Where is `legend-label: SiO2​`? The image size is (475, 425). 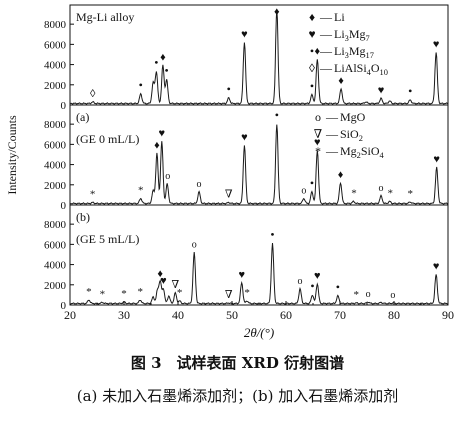 legend-label: SiO2​ is located at coordinates (351, 135).